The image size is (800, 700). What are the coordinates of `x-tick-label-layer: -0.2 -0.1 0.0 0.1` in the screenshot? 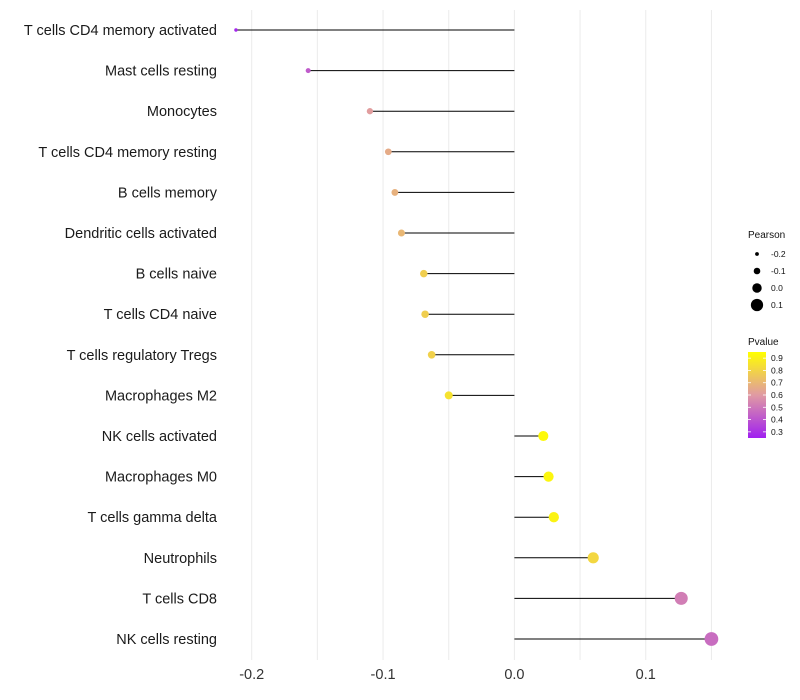 It's located at (447, 675).